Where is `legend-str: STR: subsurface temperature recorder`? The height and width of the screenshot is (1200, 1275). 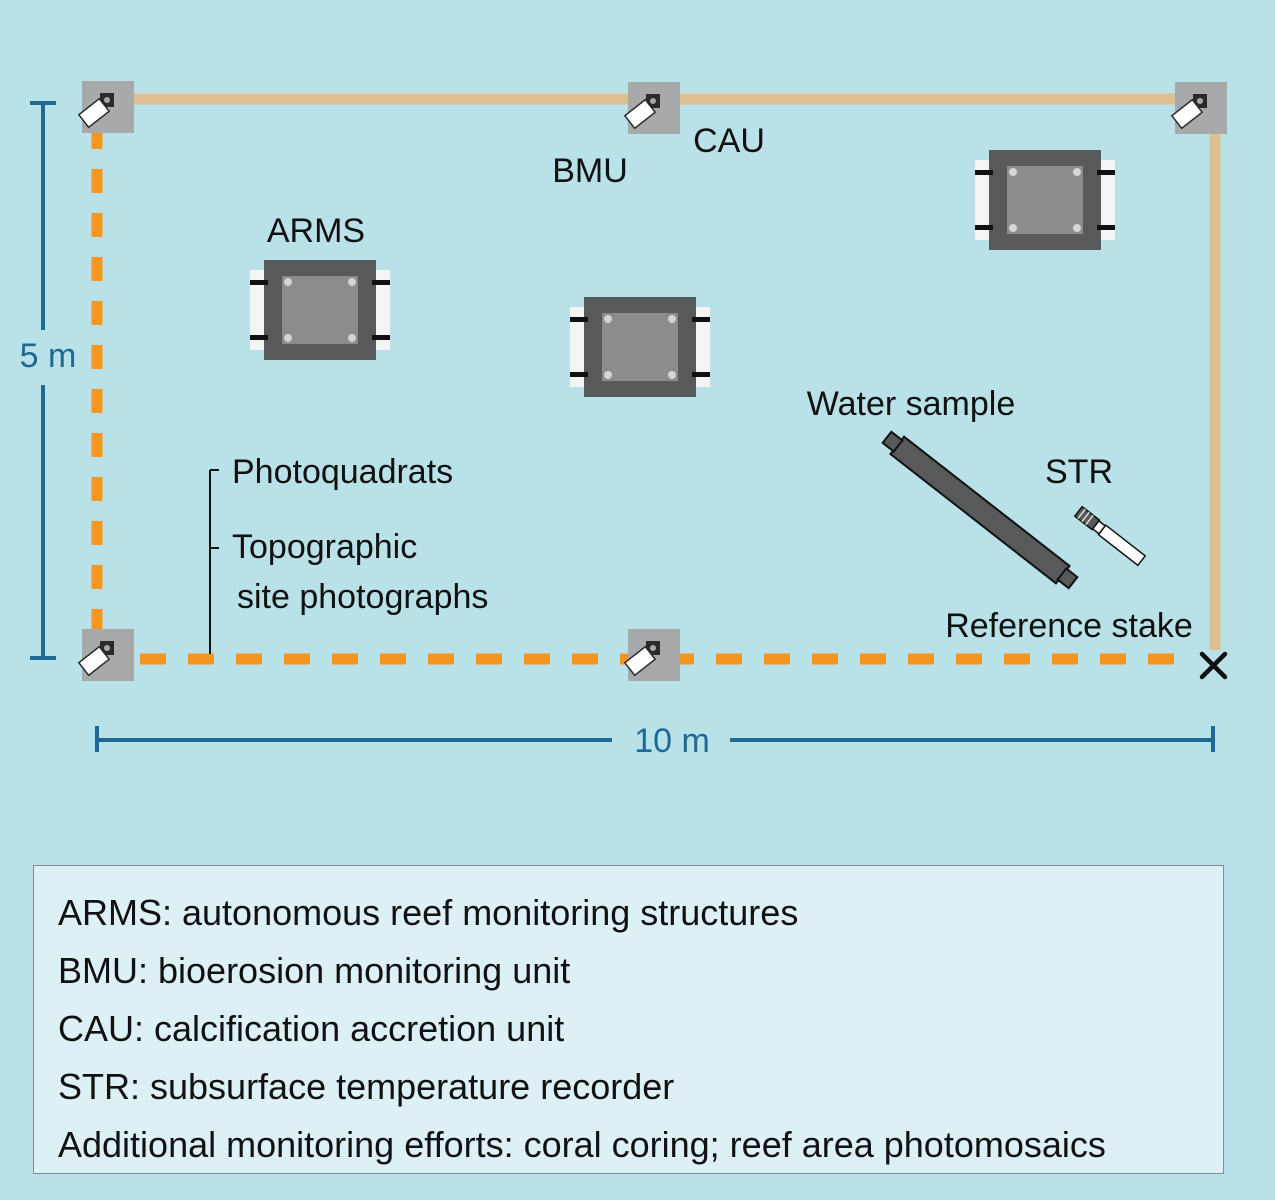
legend-str: STR: subsurface temperature recorder is located at coordinates (366, 1086).